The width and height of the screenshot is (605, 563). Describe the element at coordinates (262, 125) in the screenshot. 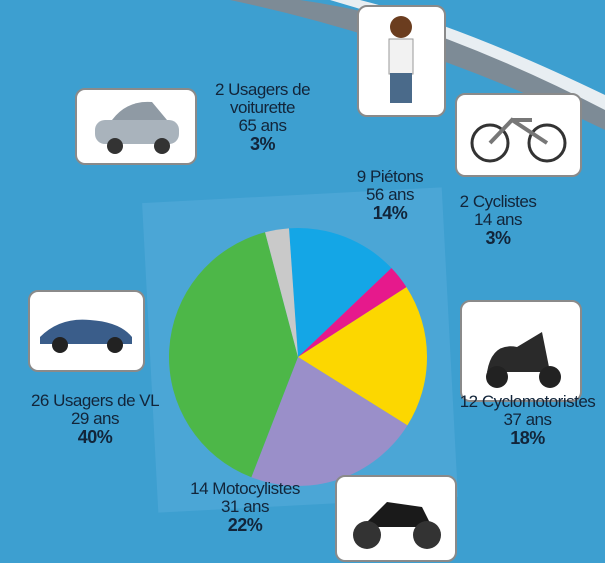

I see `age-label: 65 ans` at that location.